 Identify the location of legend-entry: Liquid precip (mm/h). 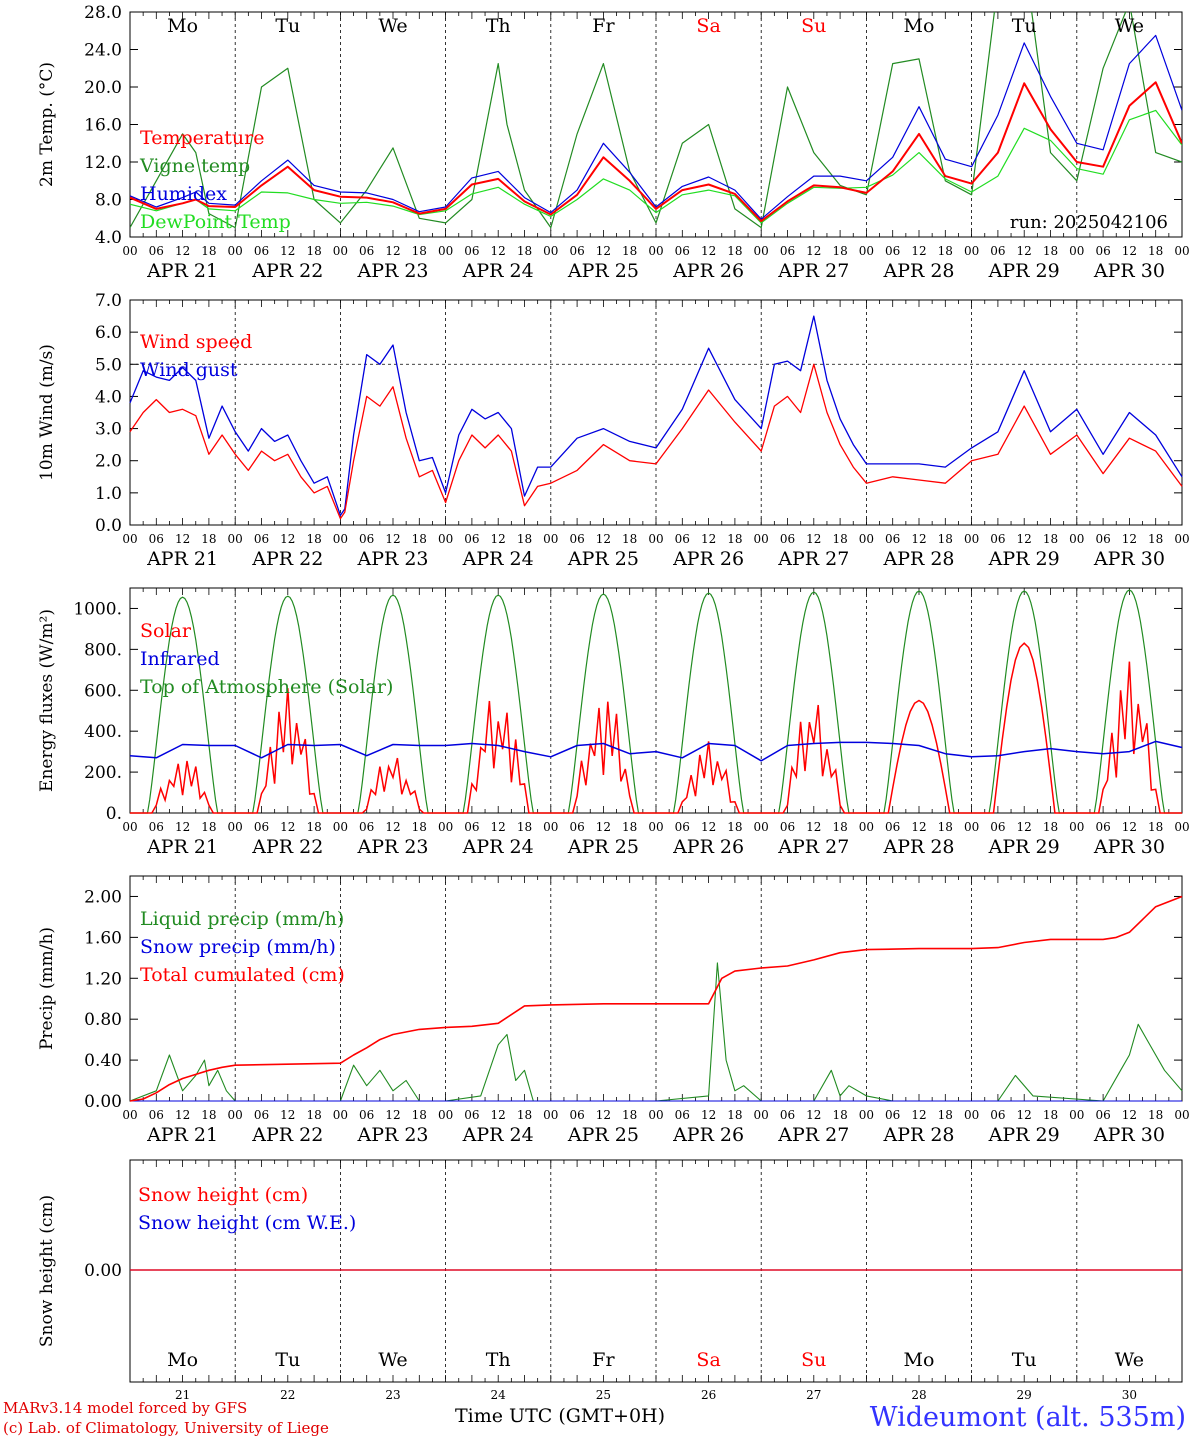
(242, 919).